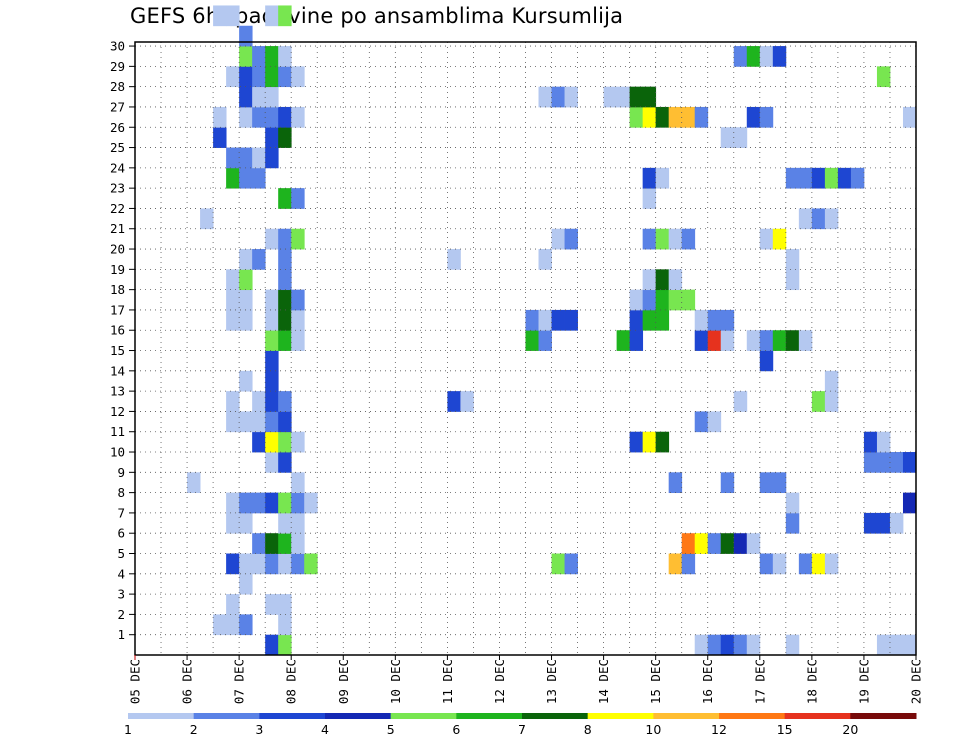 This screenshot has height=742, width=960. Describe the element at coordinates (863, 681) in the screenshot. I see `x-tick-label: 19 DEC` at that location.